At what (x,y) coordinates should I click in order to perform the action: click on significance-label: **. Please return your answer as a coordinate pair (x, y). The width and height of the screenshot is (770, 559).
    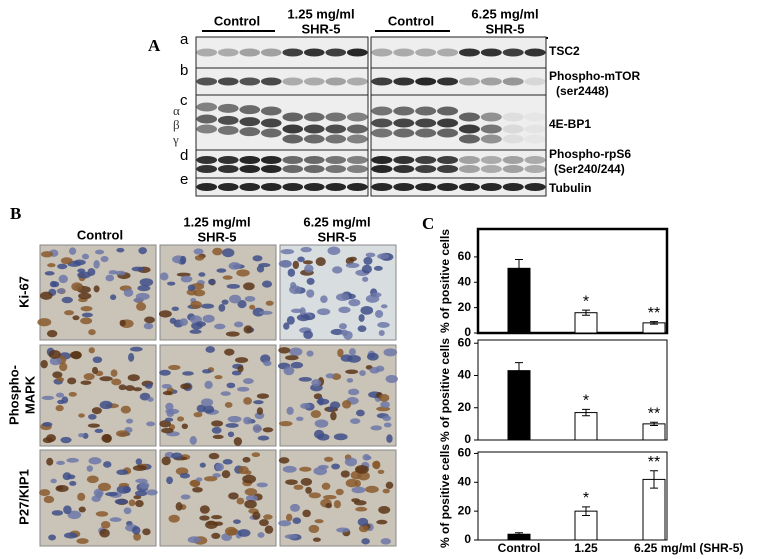
    Looking at the image, I should click on (654, 313).